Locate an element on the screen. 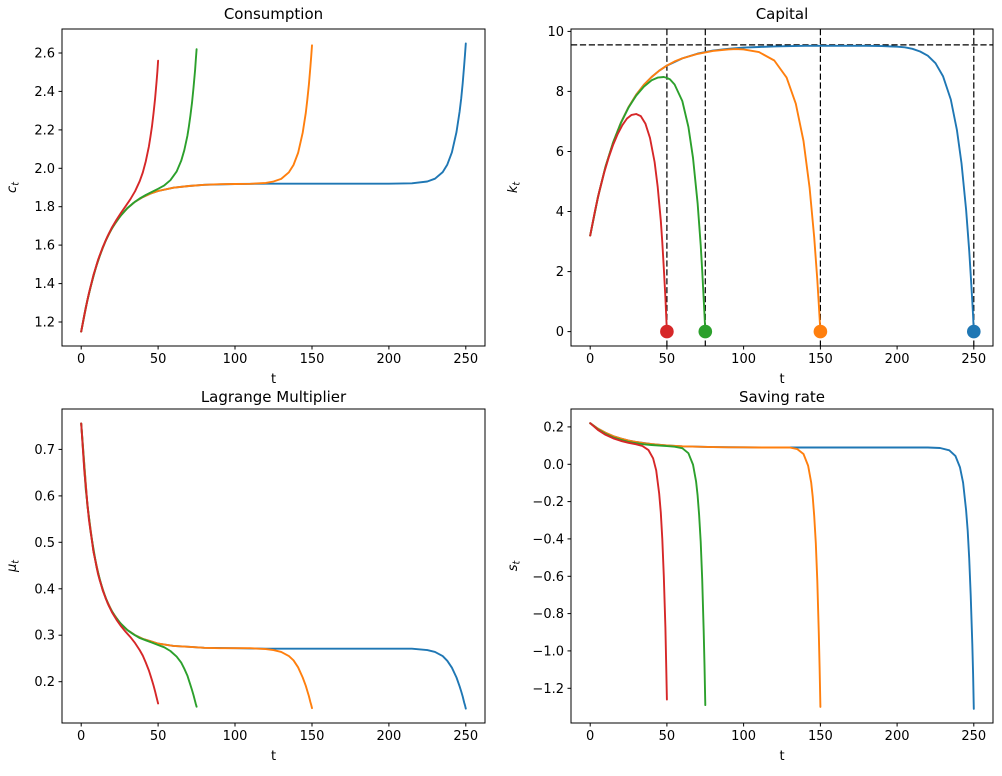 The width and height of the screenshot is (1002, 776). y-tick-label: −1.2 is located at coordinates (548, 689).